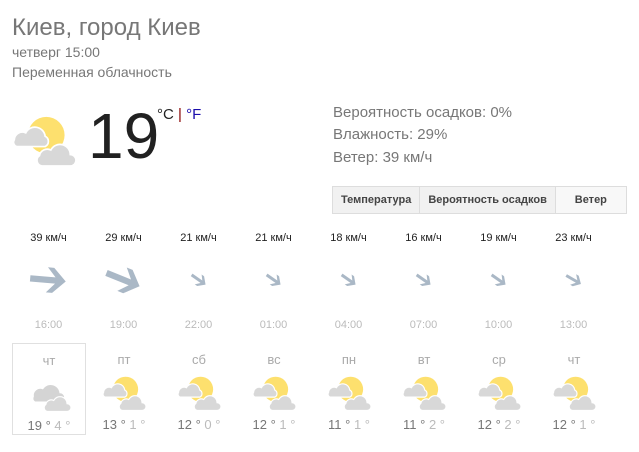  Describe the element at coordinates (49, 393) in the screenshot. I see `cloudy-icon` at that location.